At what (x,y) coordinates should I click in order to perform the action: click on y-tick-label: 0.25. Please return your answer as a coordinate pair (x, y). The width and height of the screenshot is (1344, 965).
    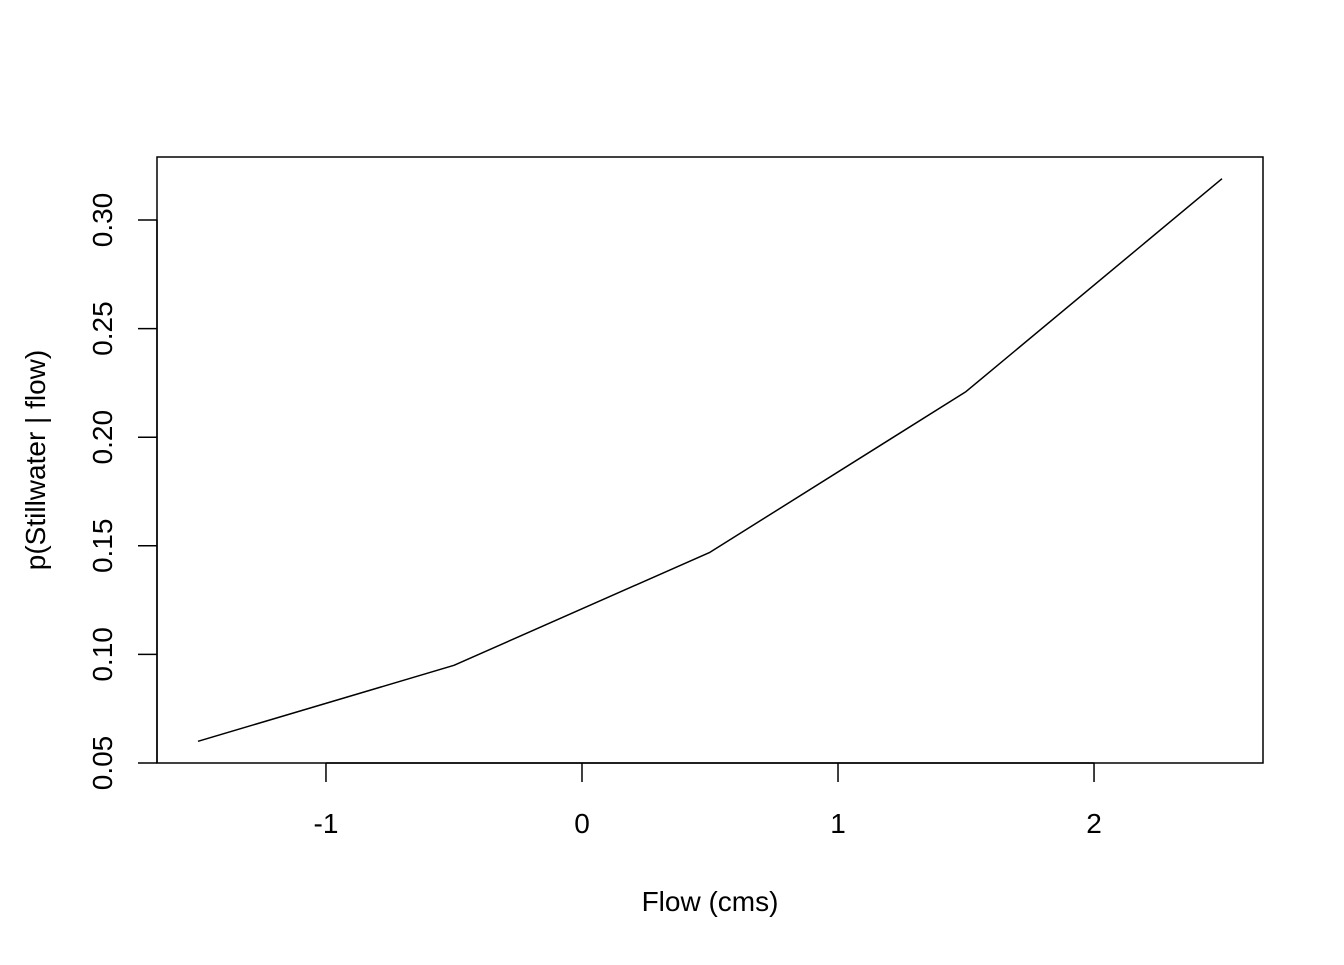
    Looking at the image, I should click on (102, 328).